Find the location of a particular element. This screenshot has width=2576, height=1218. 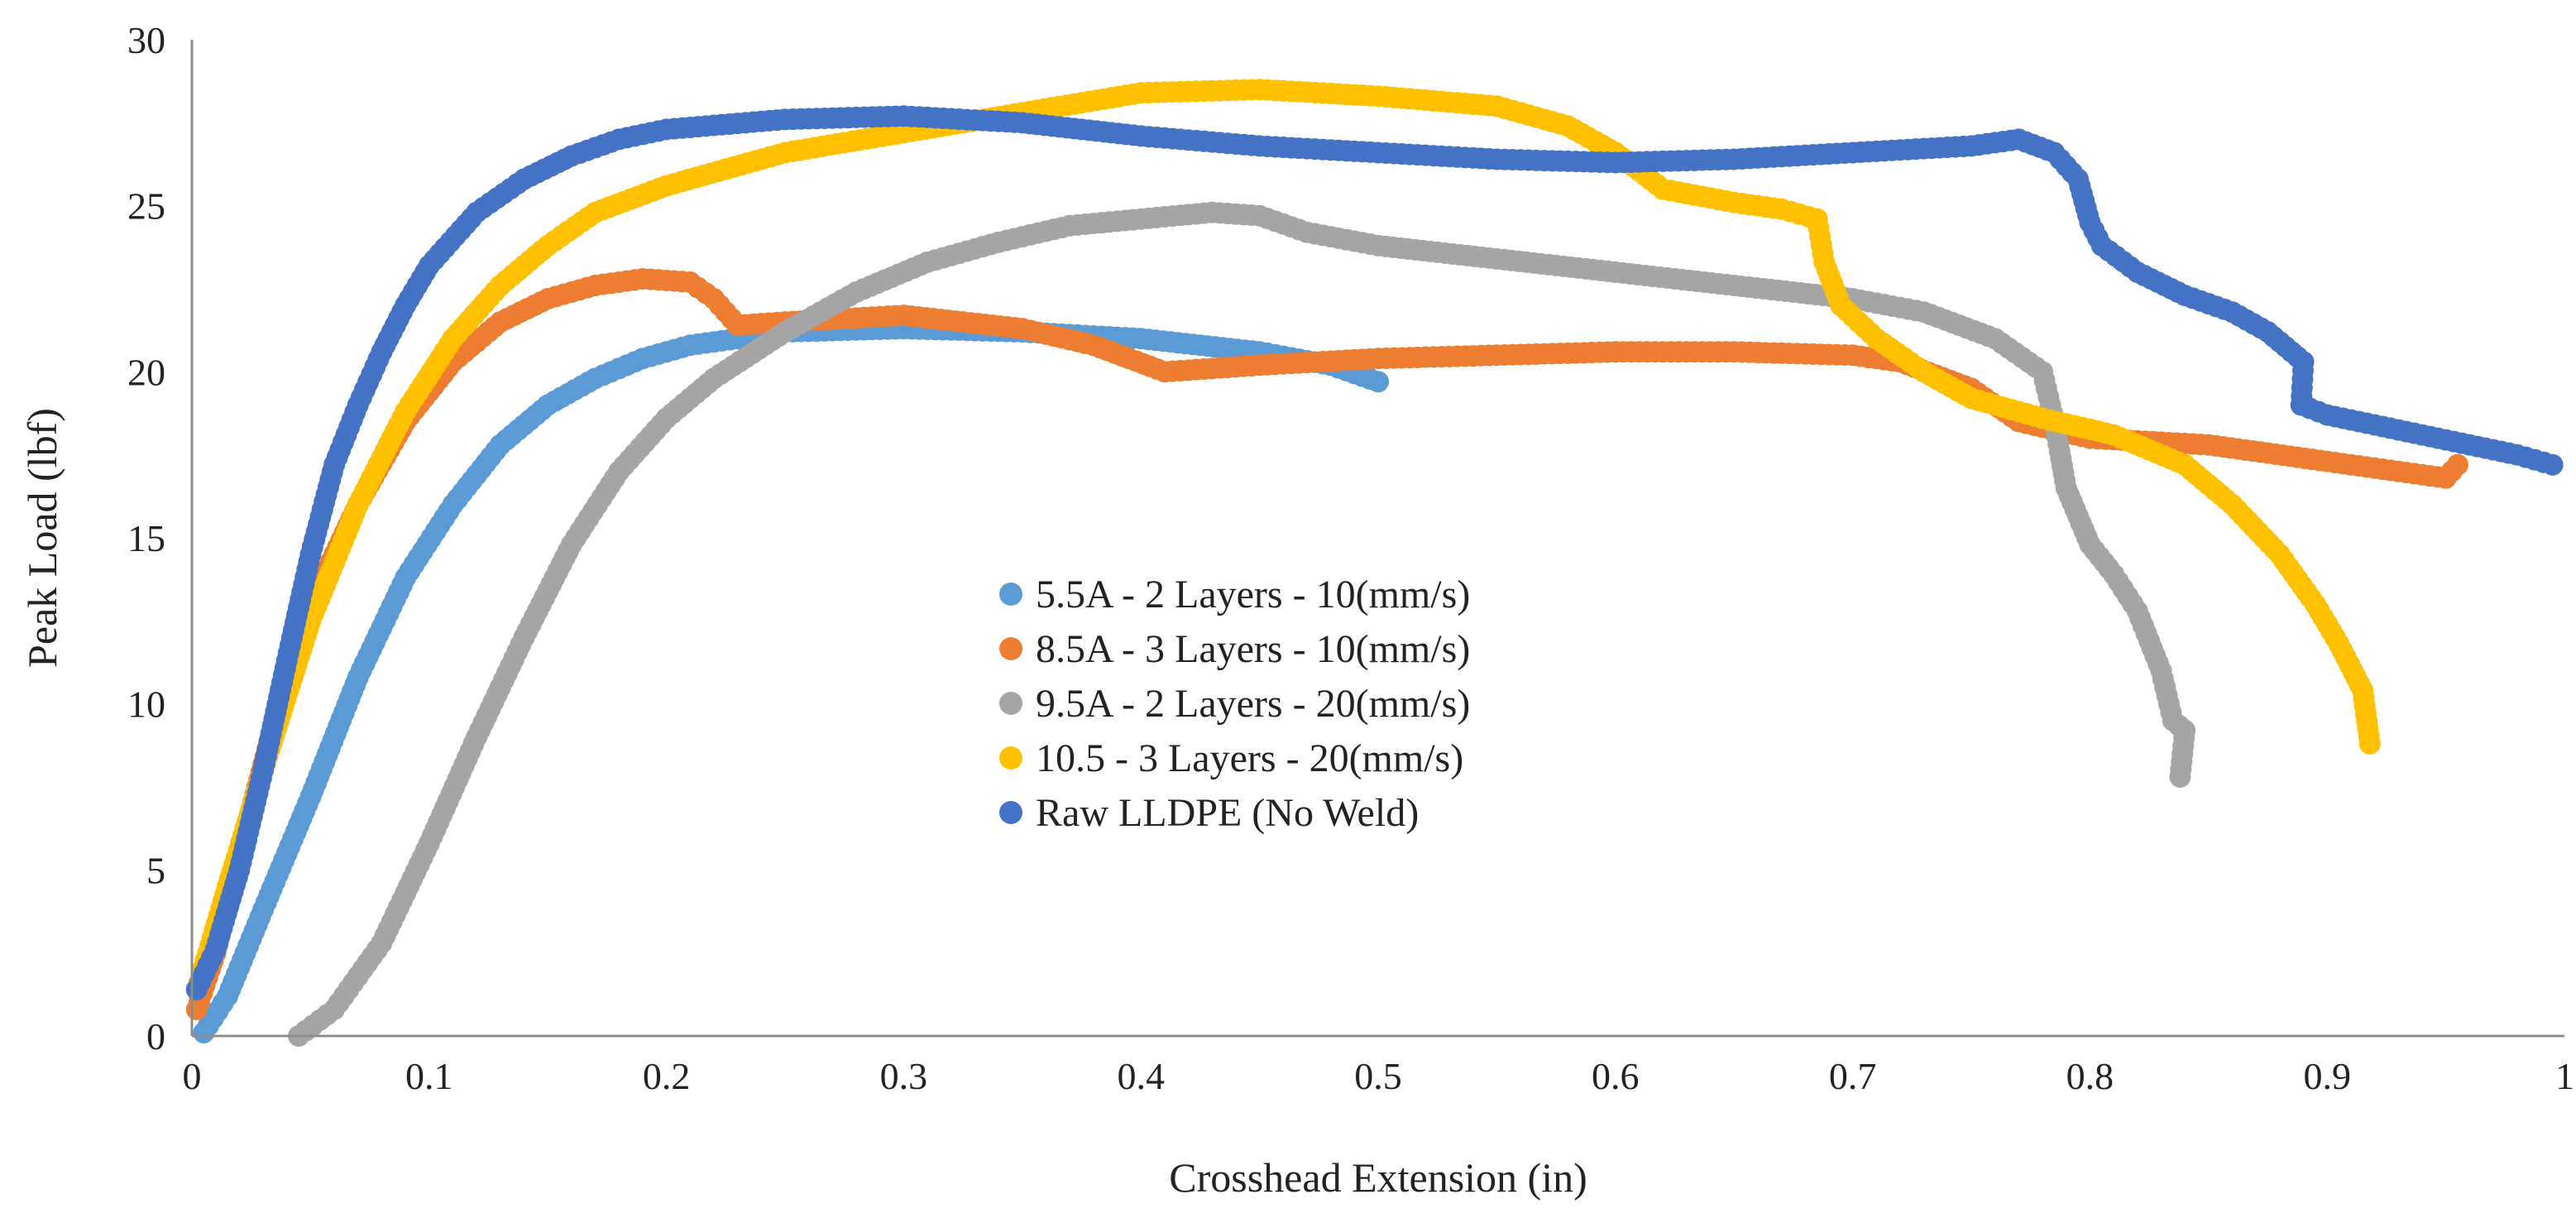

y-tick-label: 15 is located at coordinates (146, 538).